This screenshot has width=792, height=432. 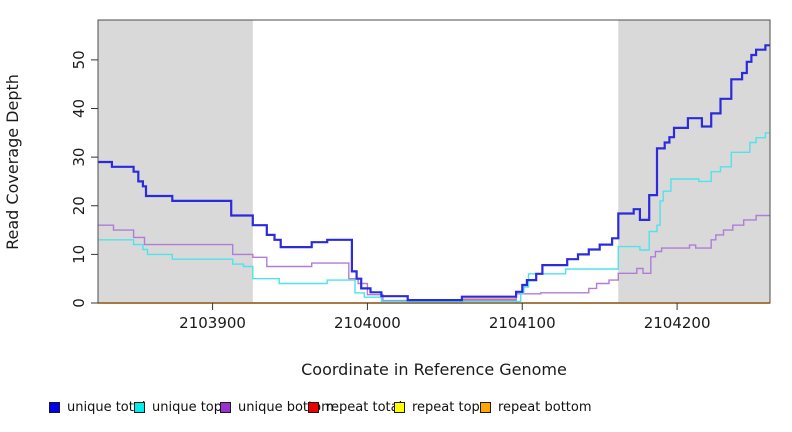 What do you see at coordinates (79, 59) in the screenshot?
I see `y-tick-label: 50` at bounding box center [79, 59].